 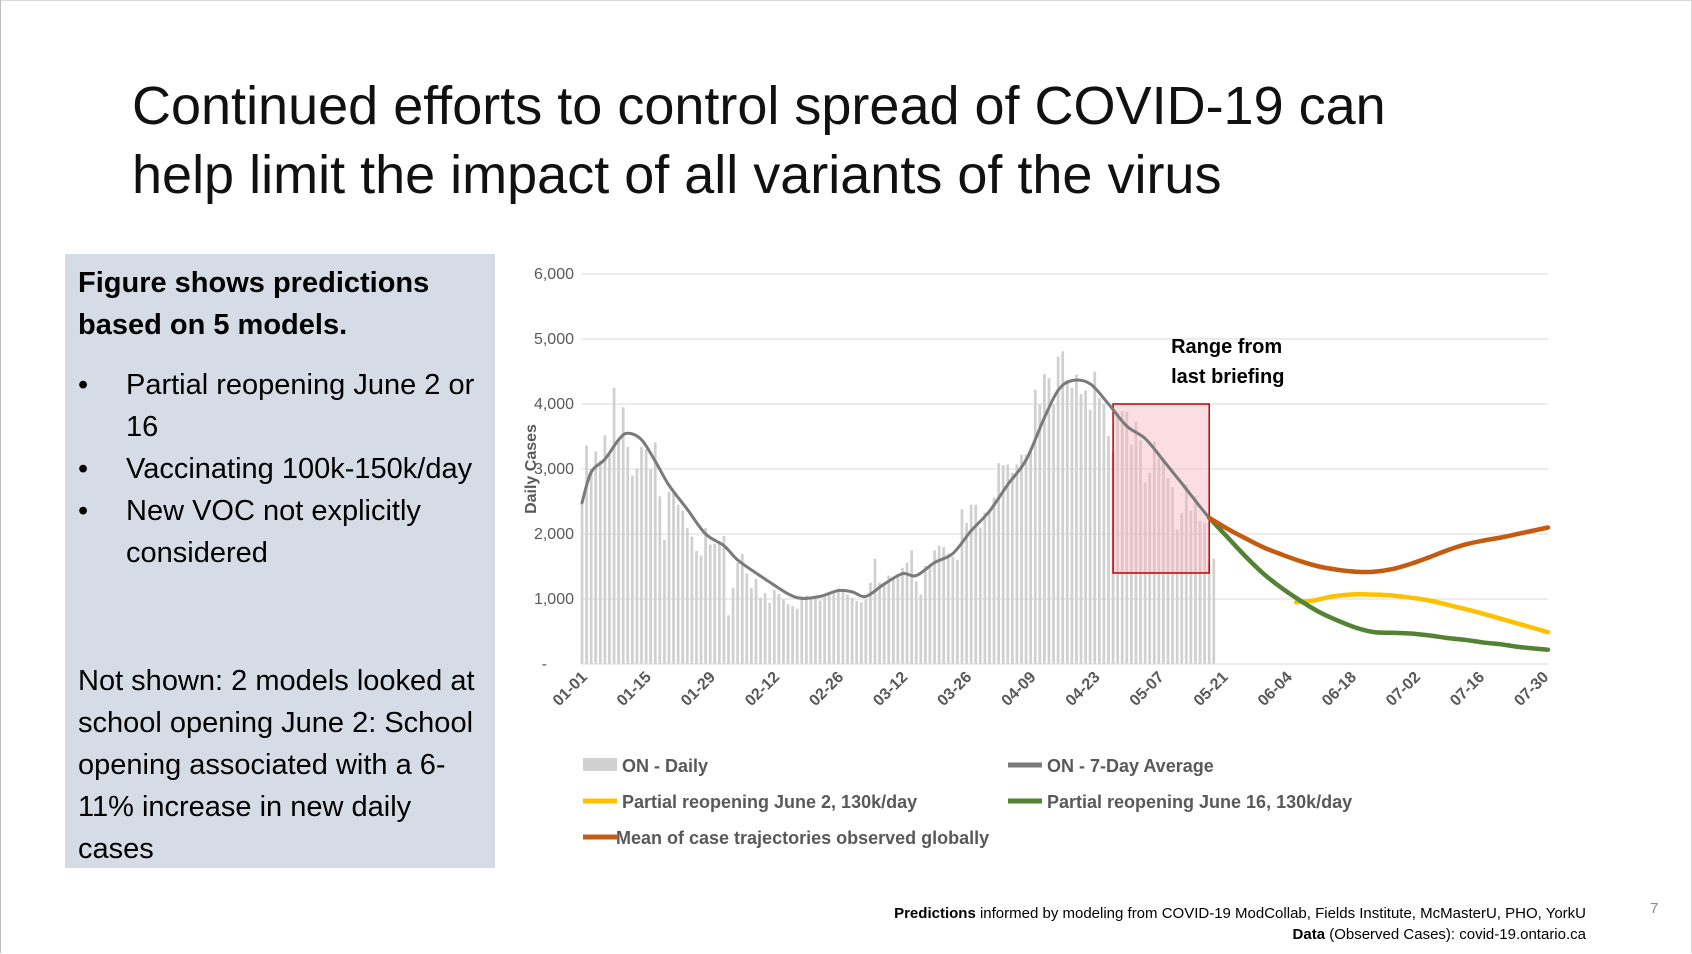 What do you see at coordinates (750, 802) in the screenshot?
I see `legend-item: Partial reopening June 2, 130k/day` at bounding box center [750, 802].